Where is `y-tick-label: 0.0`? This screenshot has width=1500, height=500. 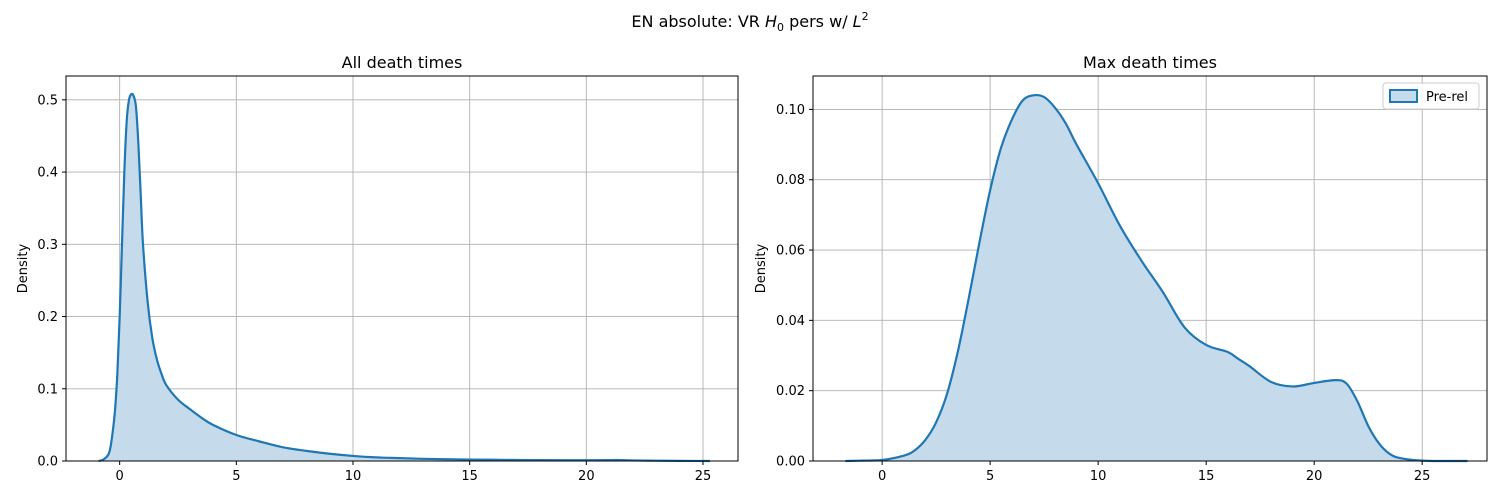
y-tick-label: 0.0 is located at coordinates (47, 462).